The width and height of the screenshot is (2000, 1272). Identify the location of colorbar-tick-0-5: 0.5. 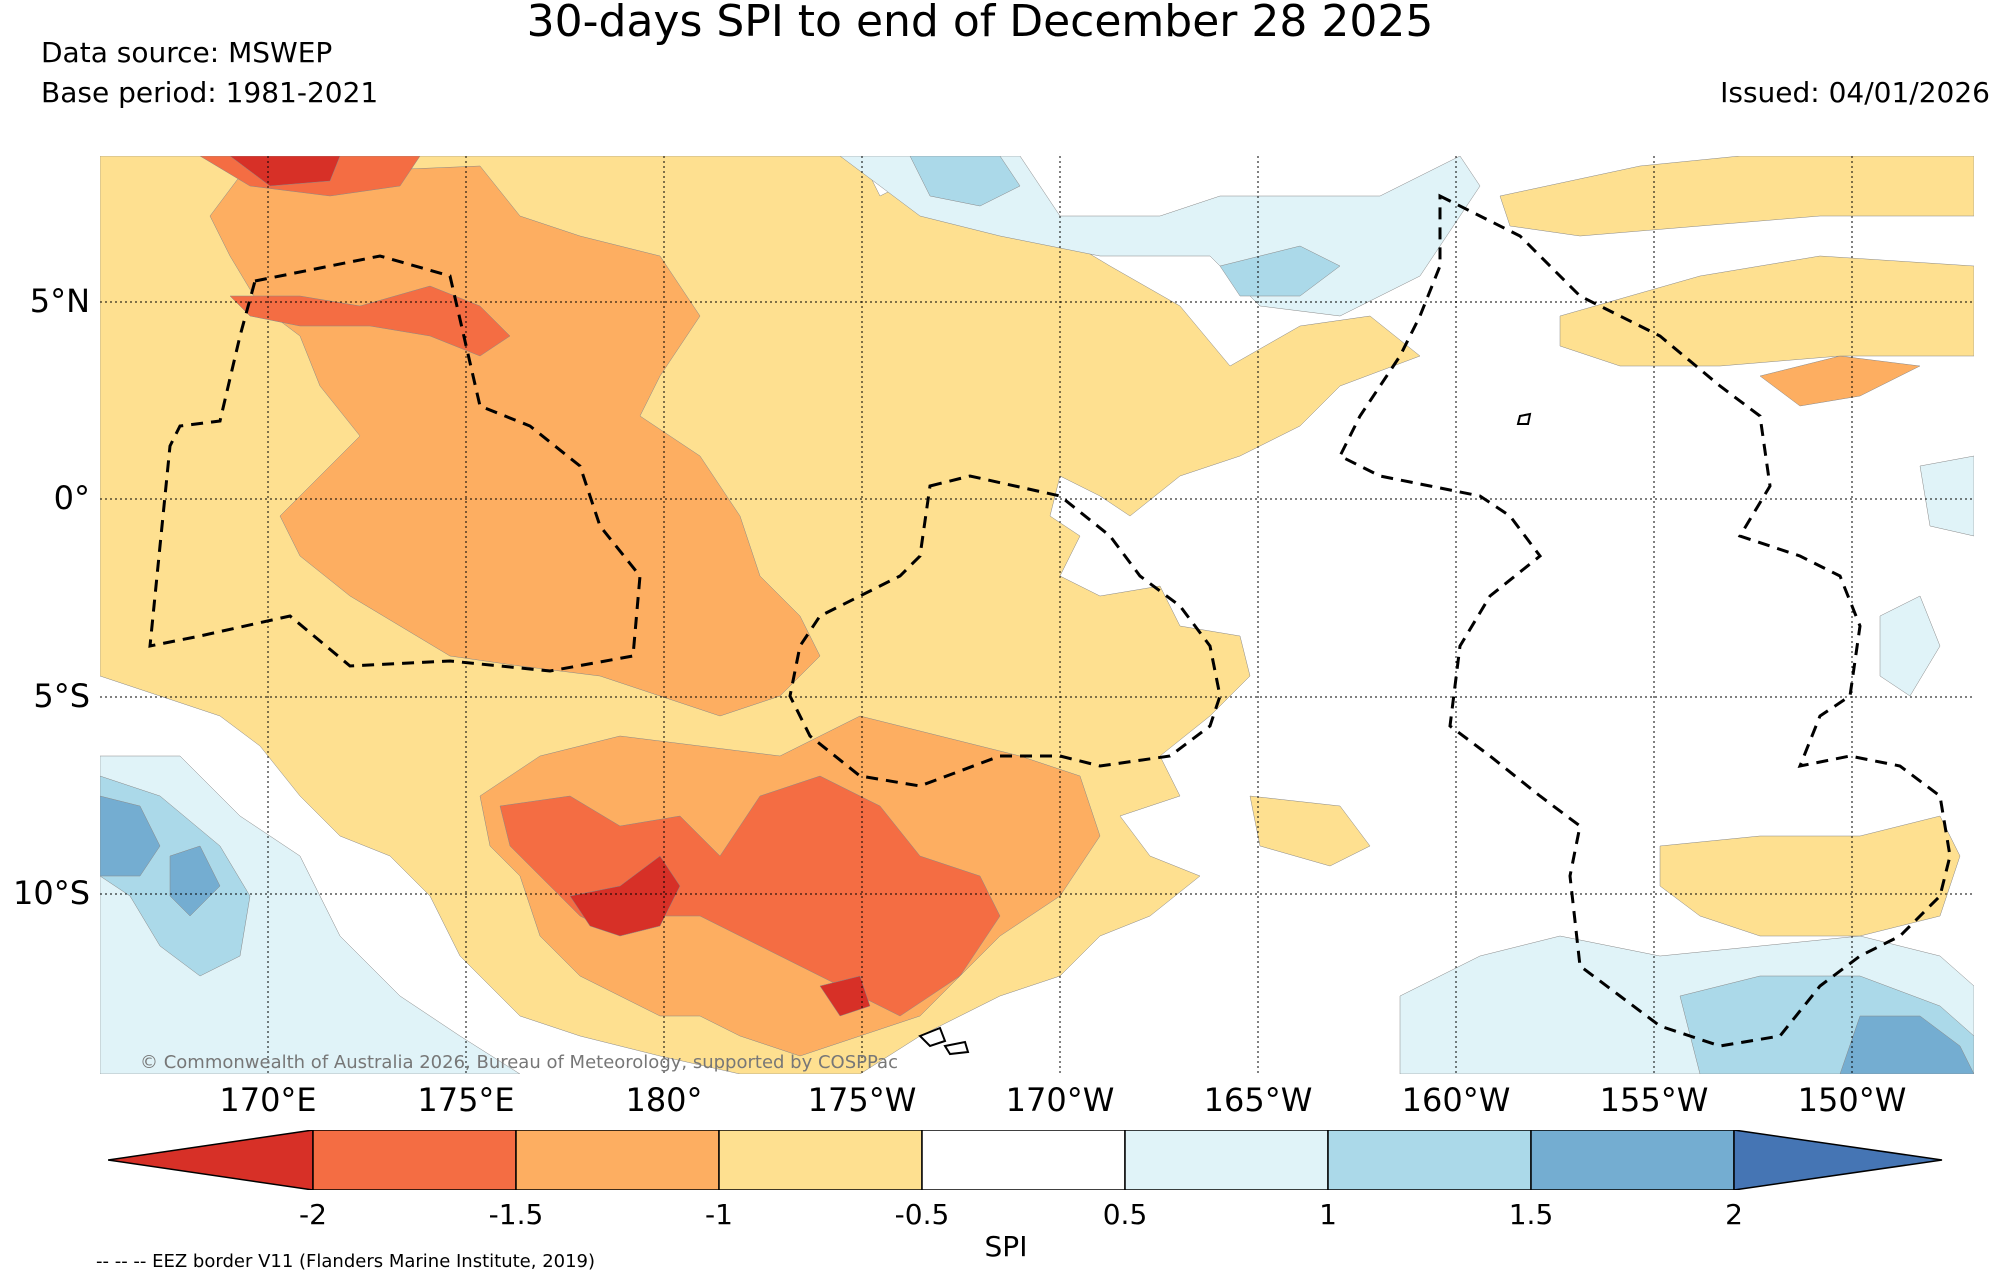
(1125, 1214).